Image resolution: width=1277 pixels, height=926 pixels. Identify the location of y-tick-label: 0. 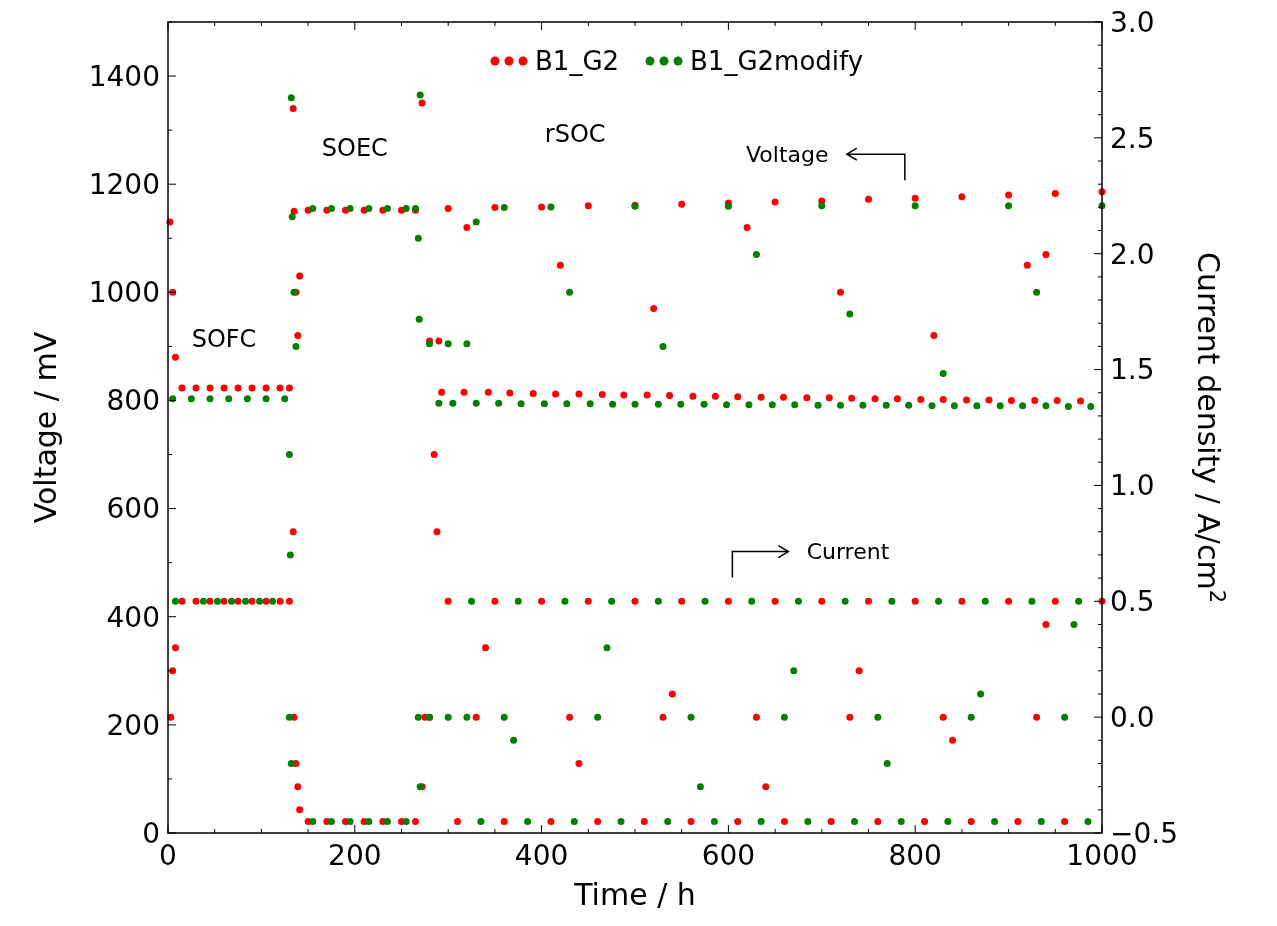
(151, 833).